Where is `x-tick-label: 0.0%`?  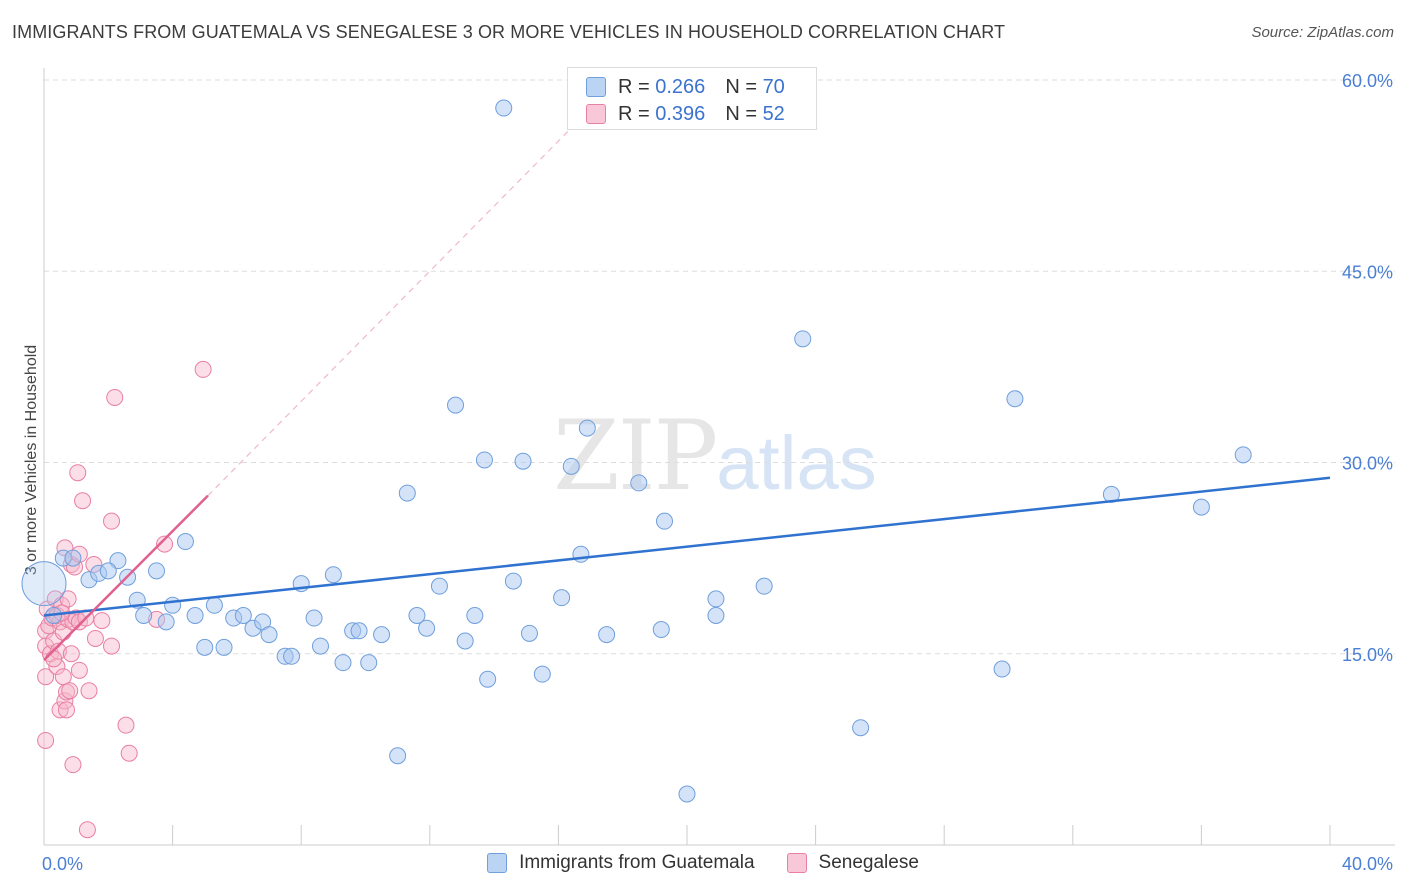
x-tick-label: 0.0% is located at coordinates (62, 864).